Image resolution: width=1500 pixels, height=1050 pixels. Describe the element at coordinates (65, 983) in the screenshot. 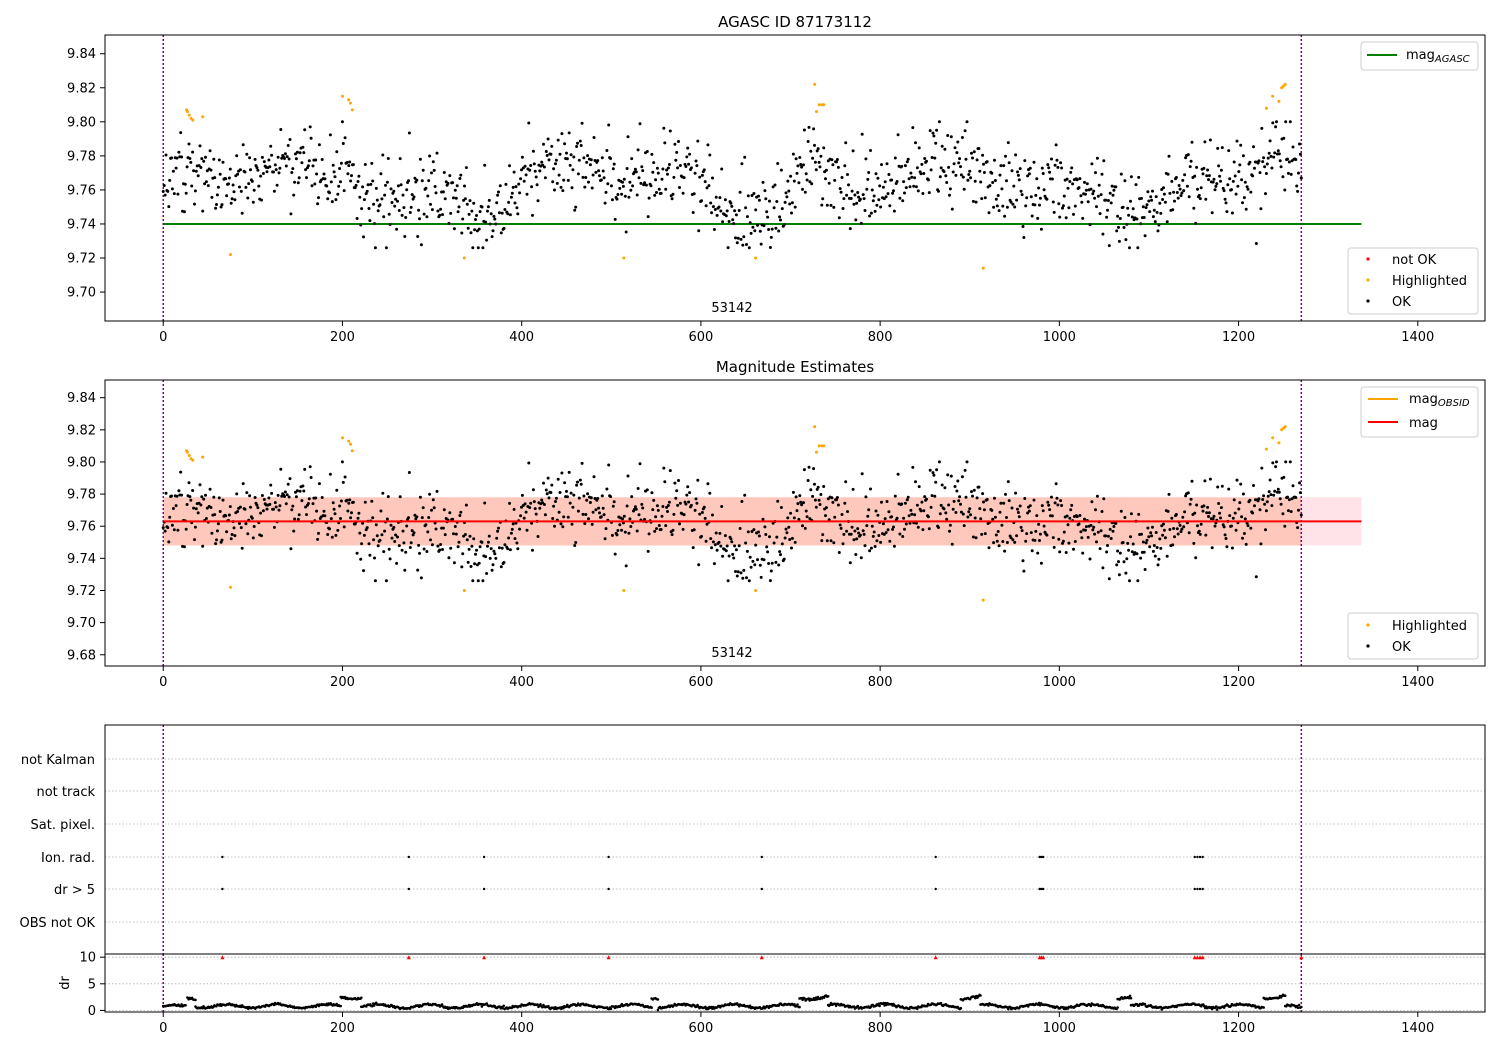

I see `dr-y-axis-label: dr` at that location.